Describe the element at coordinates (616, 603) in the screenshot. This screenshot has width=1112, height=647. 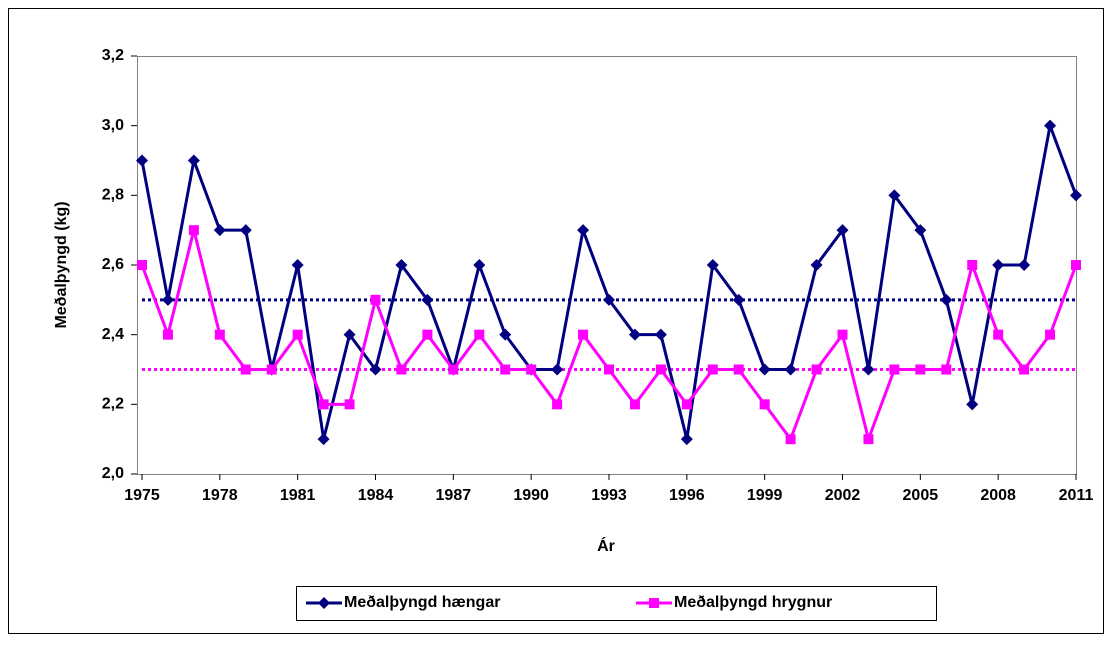
I see `legend` at that location.